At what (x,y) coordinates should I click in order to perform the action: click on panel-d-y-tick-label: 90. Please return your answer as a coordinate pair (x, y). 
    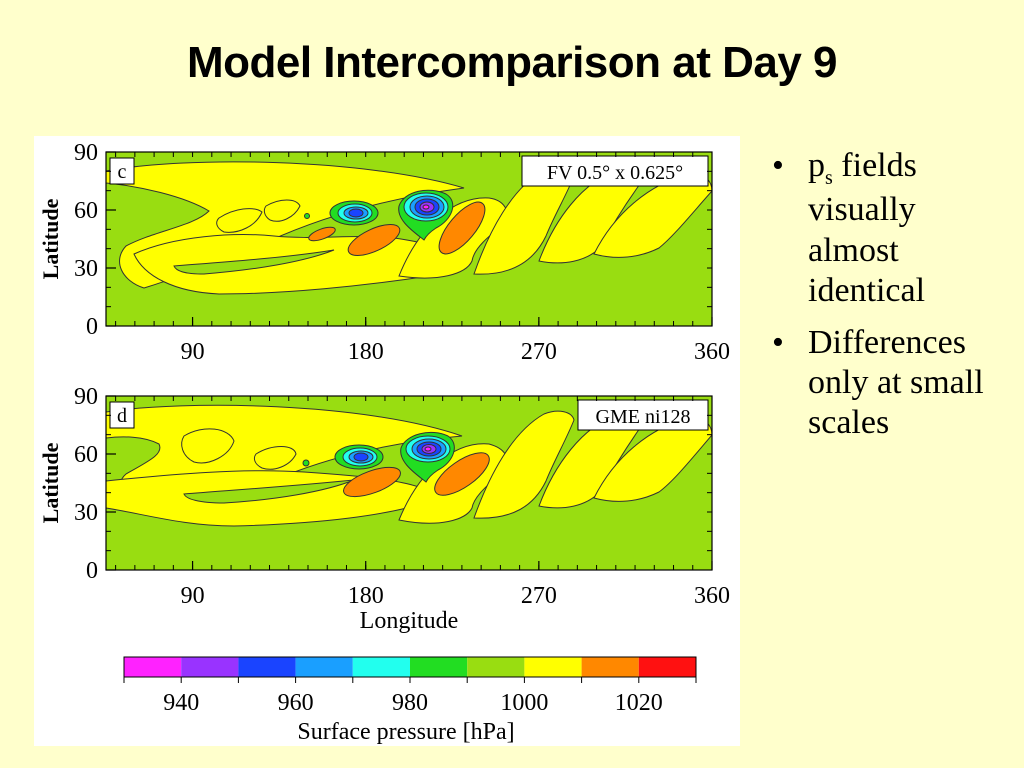
    Looking at the image, I should click on (86, 397).